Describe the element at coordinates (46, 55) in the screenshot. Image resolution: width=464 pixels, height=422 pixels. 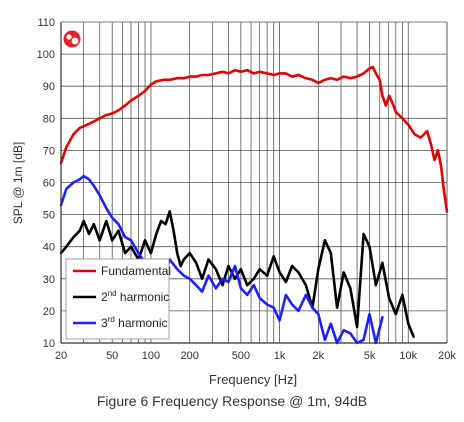
I see `y-tick-label: 100` at that location.